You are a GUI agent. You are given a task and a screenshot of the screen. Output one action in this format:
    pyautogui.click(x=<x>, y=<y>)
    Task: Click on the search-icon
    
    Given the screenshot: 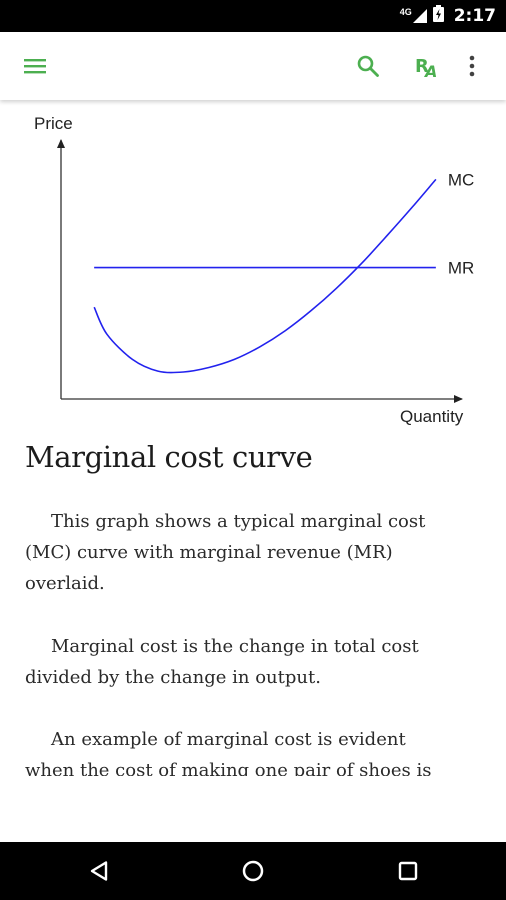 What is the action you would take?
    pyautogui.click(x=368, y=66)
    